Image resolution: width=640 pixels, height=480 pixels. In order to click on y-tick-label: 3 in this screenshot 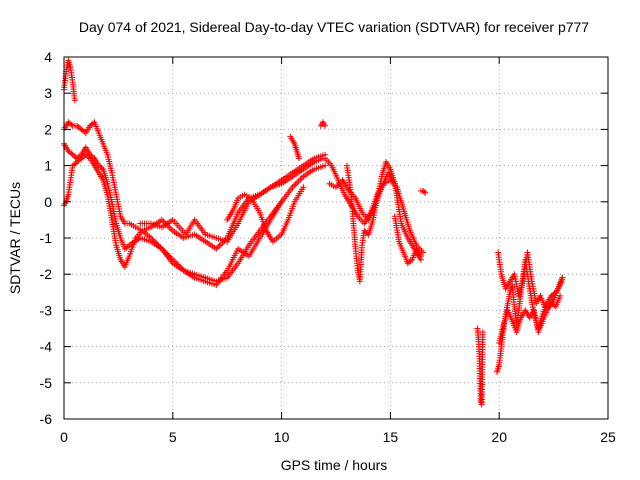, I will do `click(48, 93)`.